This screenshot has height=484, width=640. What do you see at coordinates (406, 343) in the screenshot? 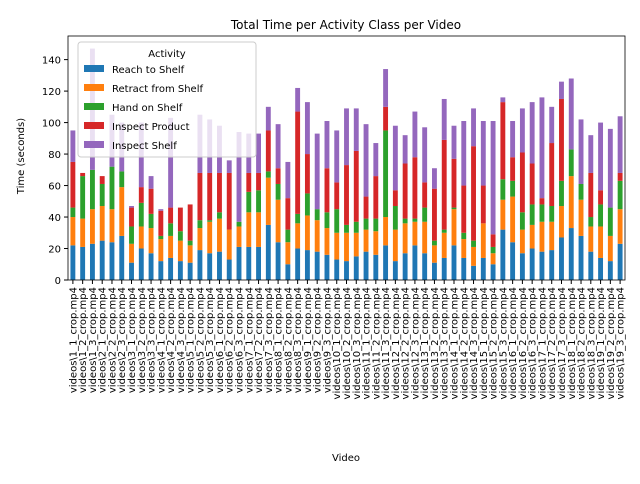
I see `x-tick-label: videos\12_2_crop.mp4` at bounding box center [406, 343].